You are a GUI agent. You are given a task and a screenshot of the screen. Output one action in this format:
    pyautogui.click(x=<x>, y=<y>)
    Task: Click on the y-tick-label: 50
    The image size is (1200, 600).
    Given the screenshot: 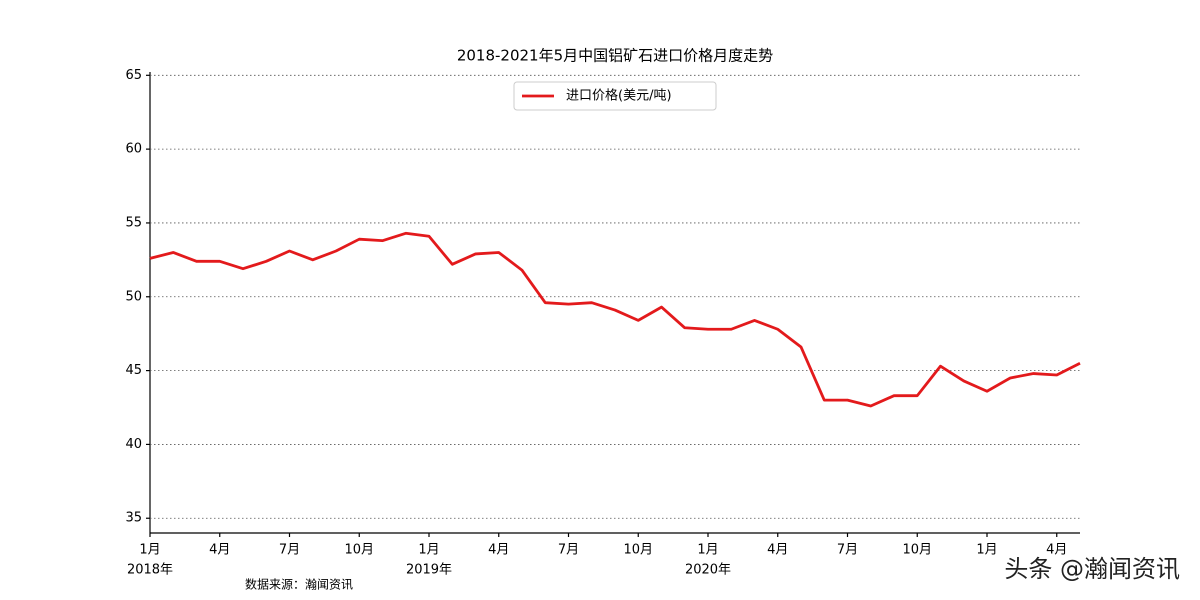 What is the action you would take?
    pyautogui.click(x=133, y=296)
    